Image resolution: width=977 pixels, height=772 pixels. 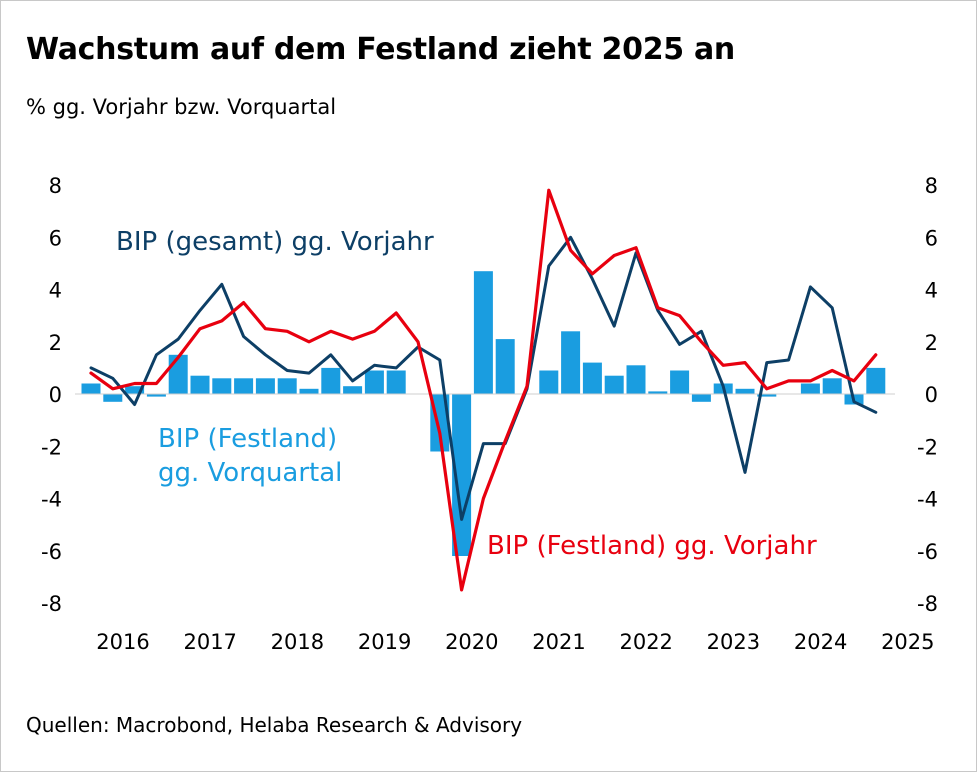 I want to click on bar-2021Q3, so click(x=592, y=378).